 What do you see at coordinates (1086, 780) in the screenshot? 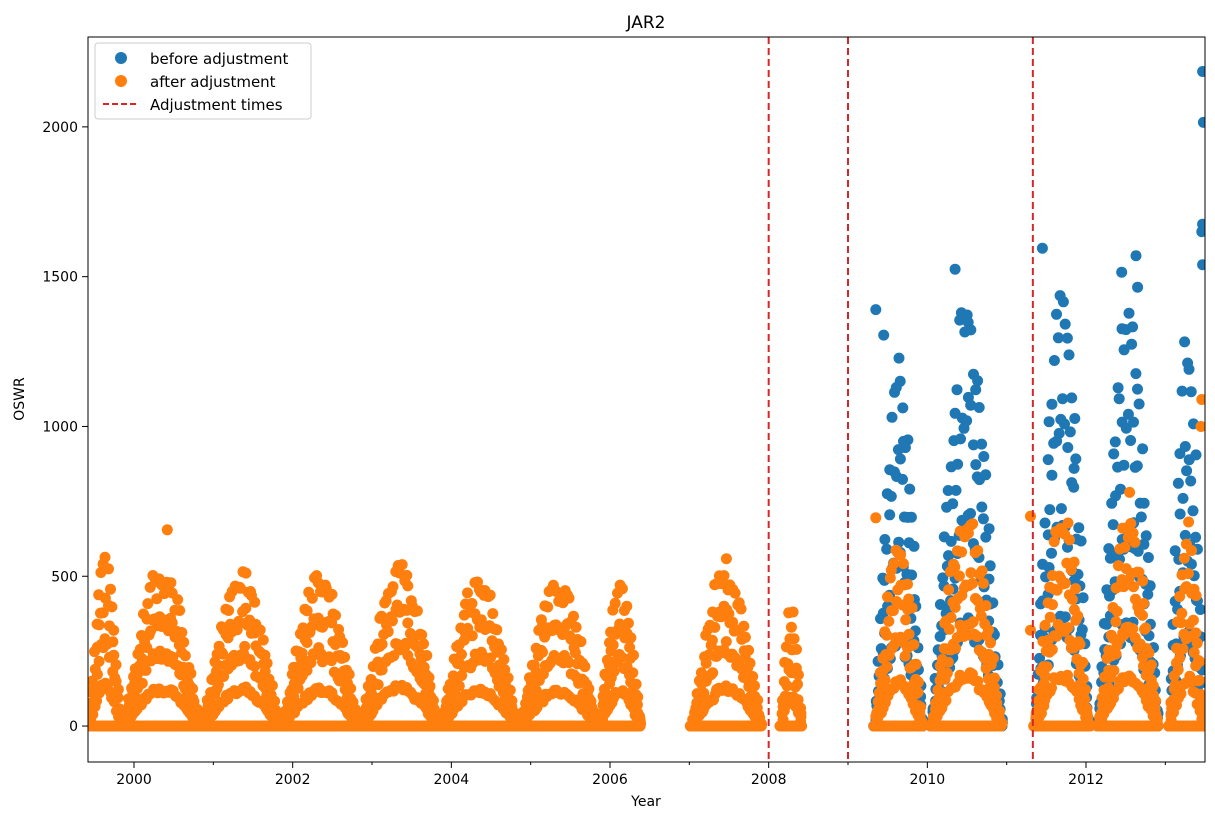
I see `x-tick-label: 2012` at bounding box center [1086, 780].